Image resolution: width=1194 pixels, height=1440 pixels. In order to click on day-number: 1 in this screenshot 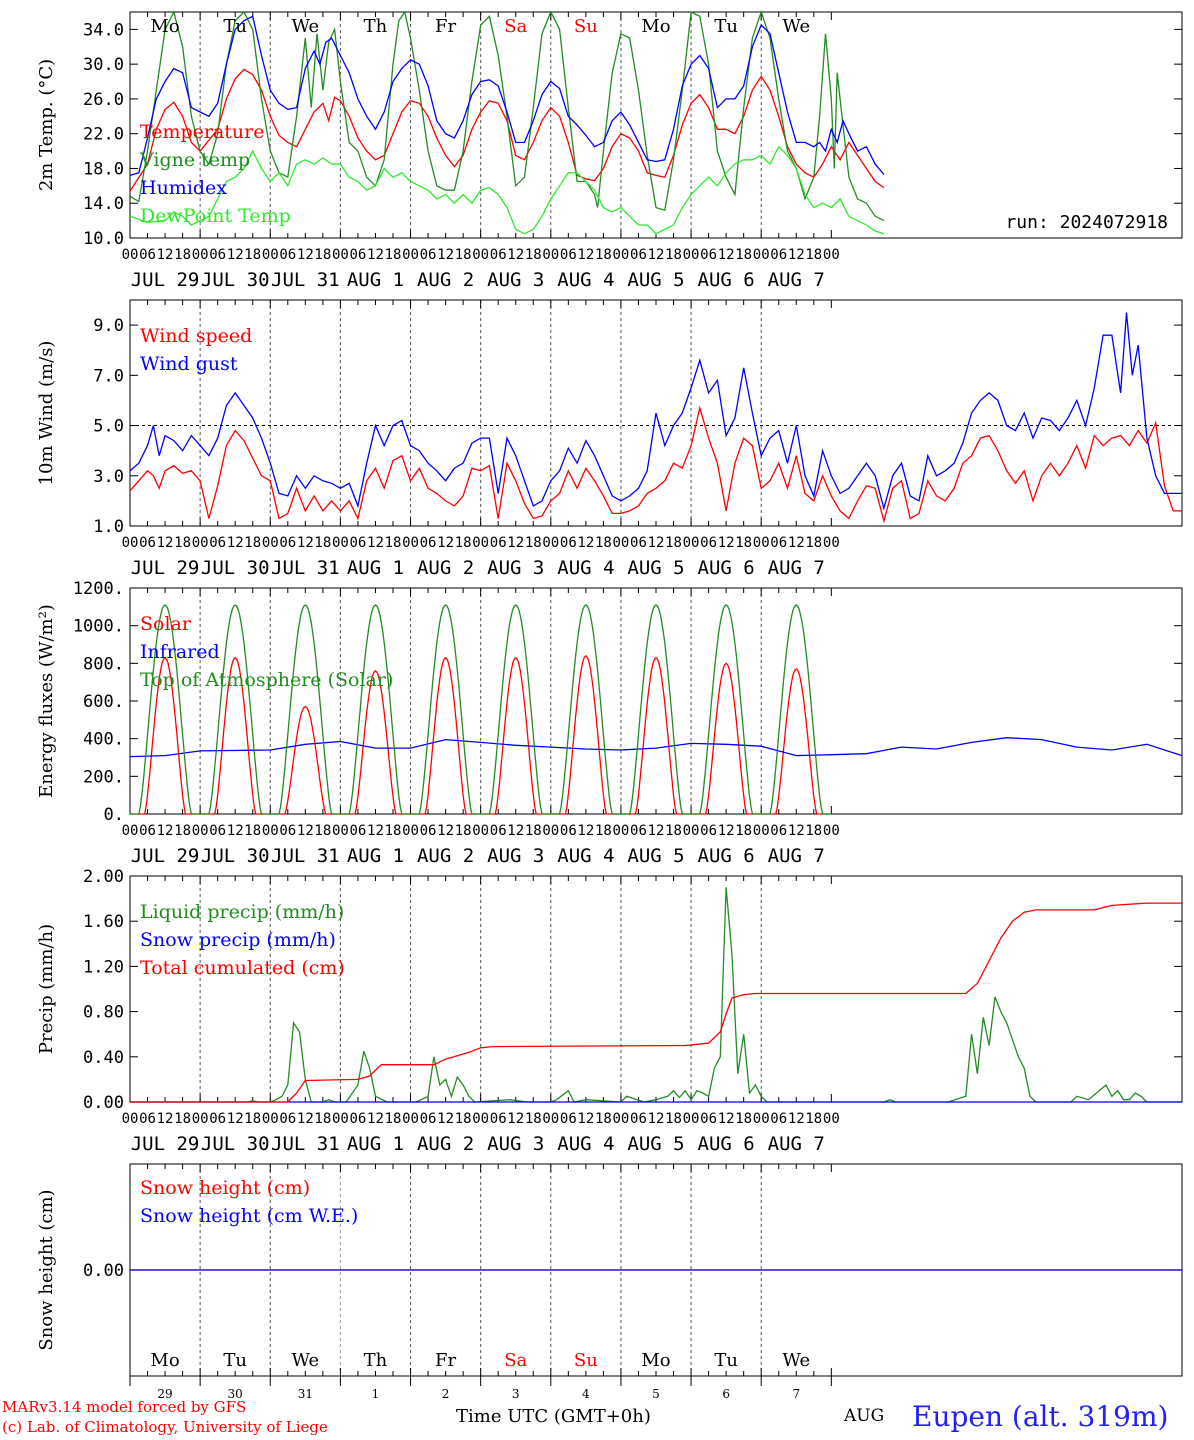, I will do `click(376, 1394)`.